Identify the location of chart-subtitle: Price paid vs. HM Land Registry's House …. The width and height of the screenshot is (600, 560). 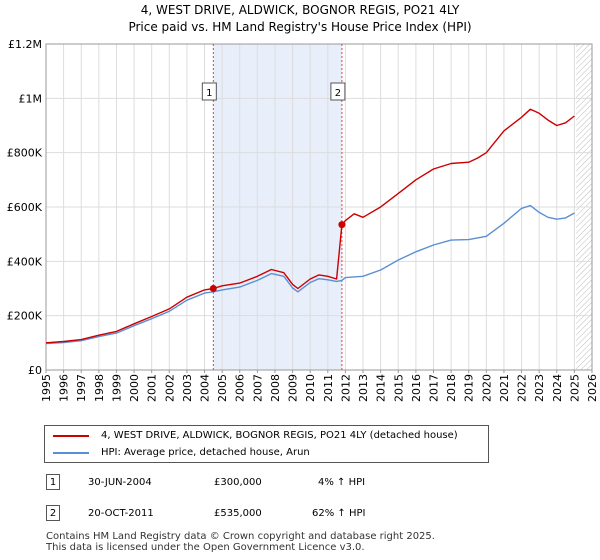
(300, 27).